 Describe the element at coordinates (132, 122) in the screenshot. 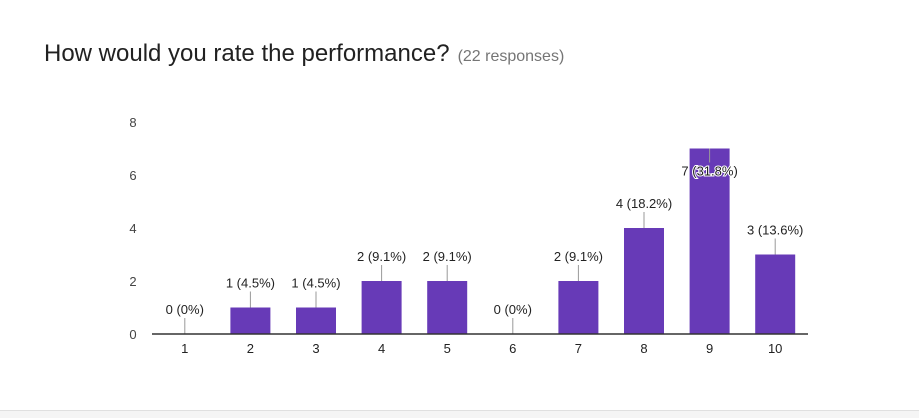

I see `y-tick-label: 8` at that location.